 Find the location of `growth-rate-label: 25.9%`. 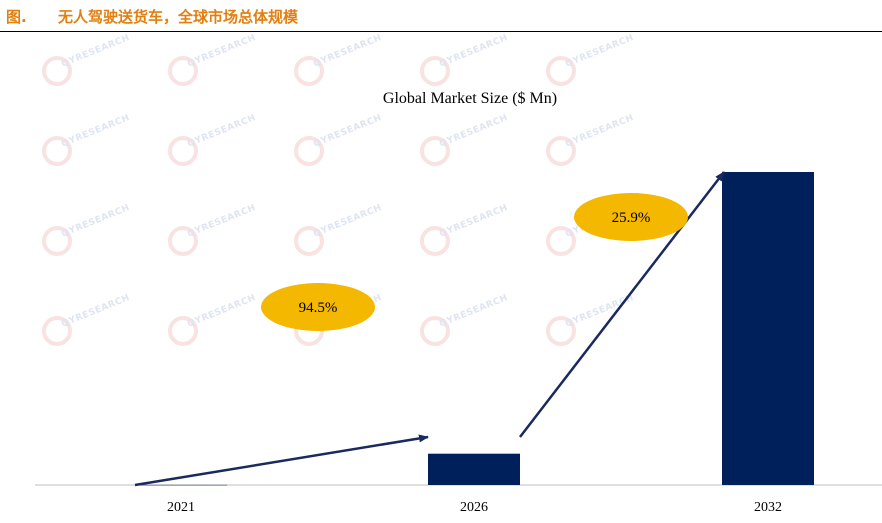

growth-rate-label: 25.9% is located at coordinates (631, 218).